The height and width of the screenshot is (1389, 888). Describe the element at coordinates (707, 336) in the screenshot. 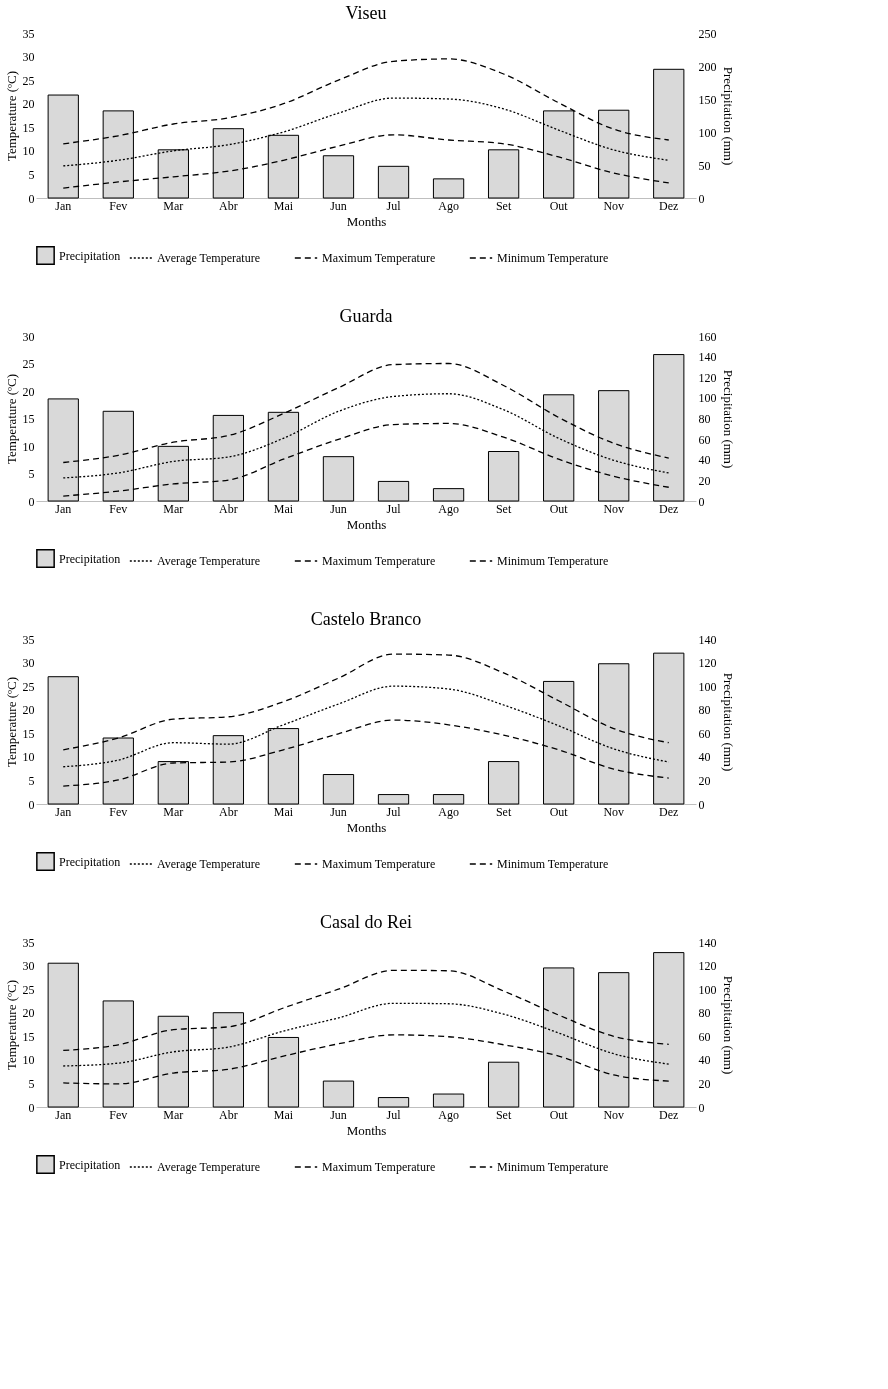

I see `y2-tick-label: 160` at that location.